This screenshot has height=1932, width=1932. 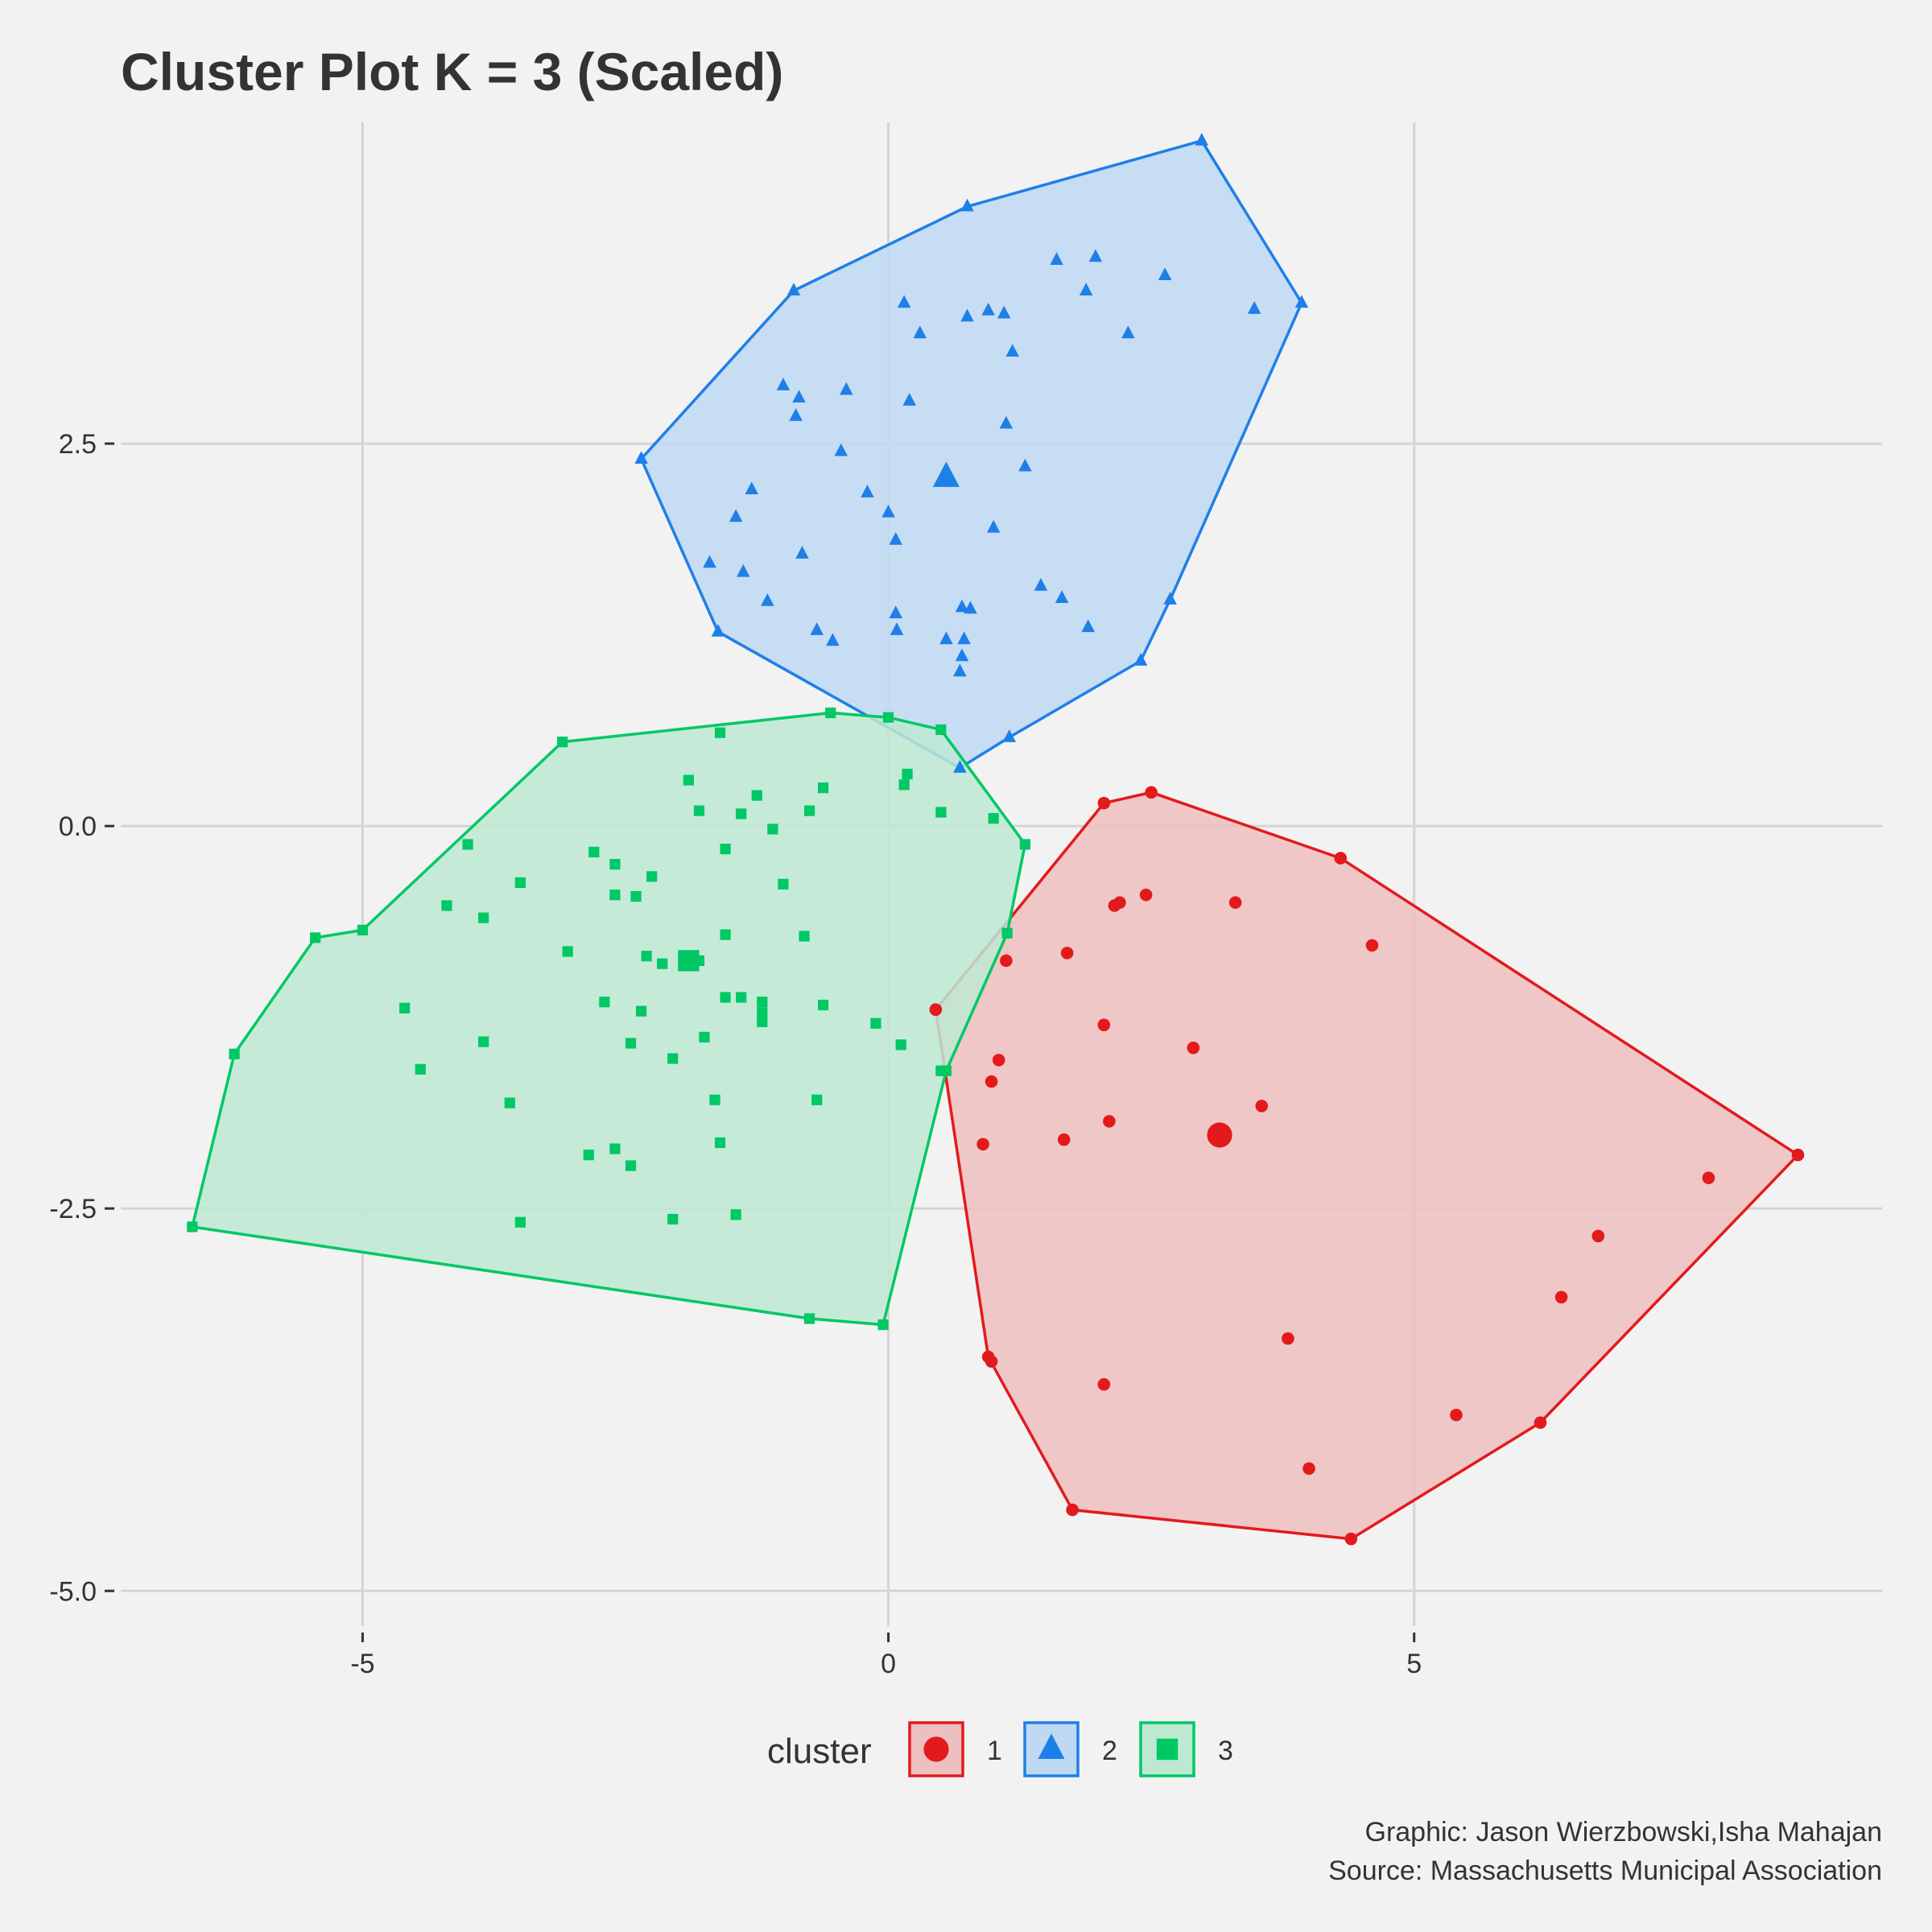 I want to click on x-tick-label: 0, so click(x=888, y=1664).